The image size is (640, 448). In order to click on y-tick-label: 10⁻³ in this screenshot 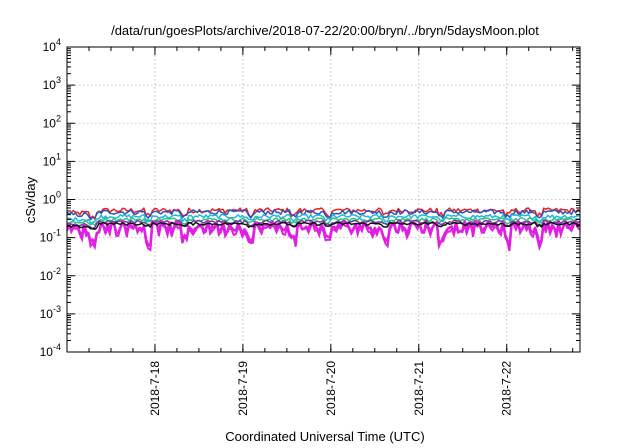, I will do `click(50, 312)`.